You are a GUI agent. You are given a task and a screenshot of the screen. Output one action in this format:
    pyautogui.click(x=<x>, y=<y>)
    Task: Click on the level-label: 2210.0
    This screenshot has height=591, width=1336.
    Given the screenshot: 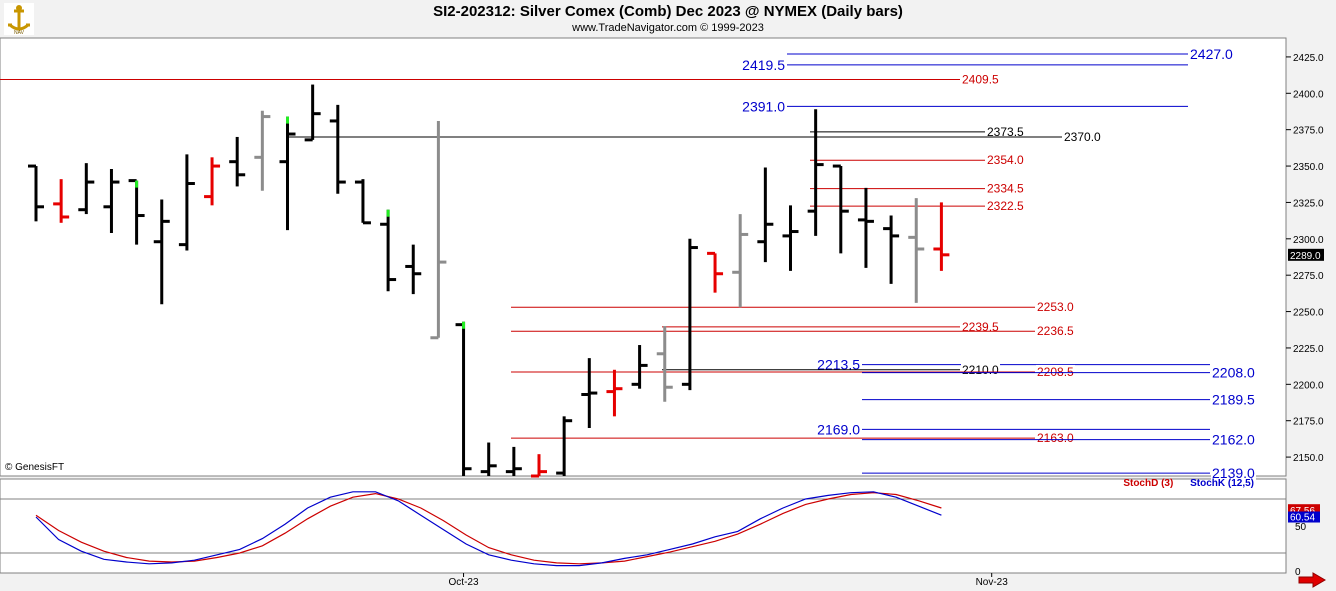 What is the action you would take?
    pyautogui.click(x=980, y=370)
    